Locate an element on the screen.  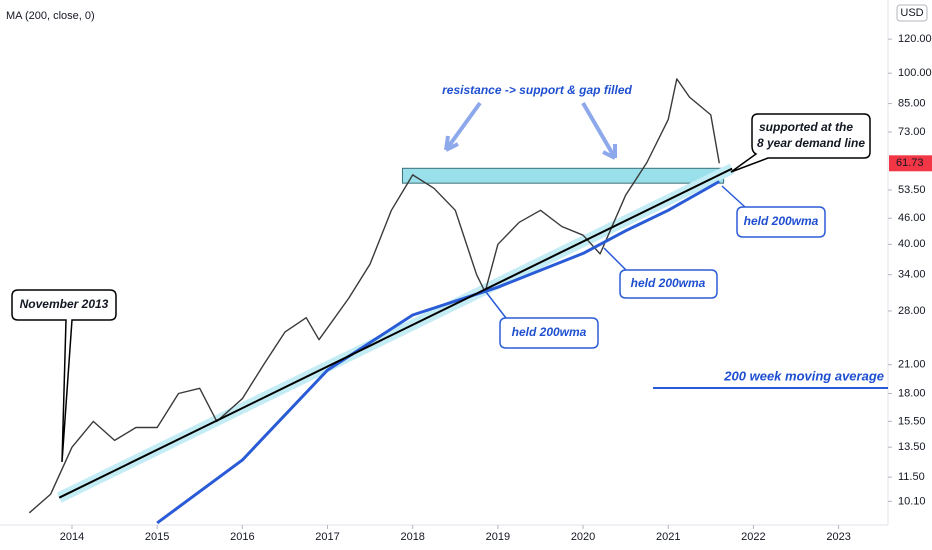
x-tick-label: 2015 is located at coordinates (157, 537).